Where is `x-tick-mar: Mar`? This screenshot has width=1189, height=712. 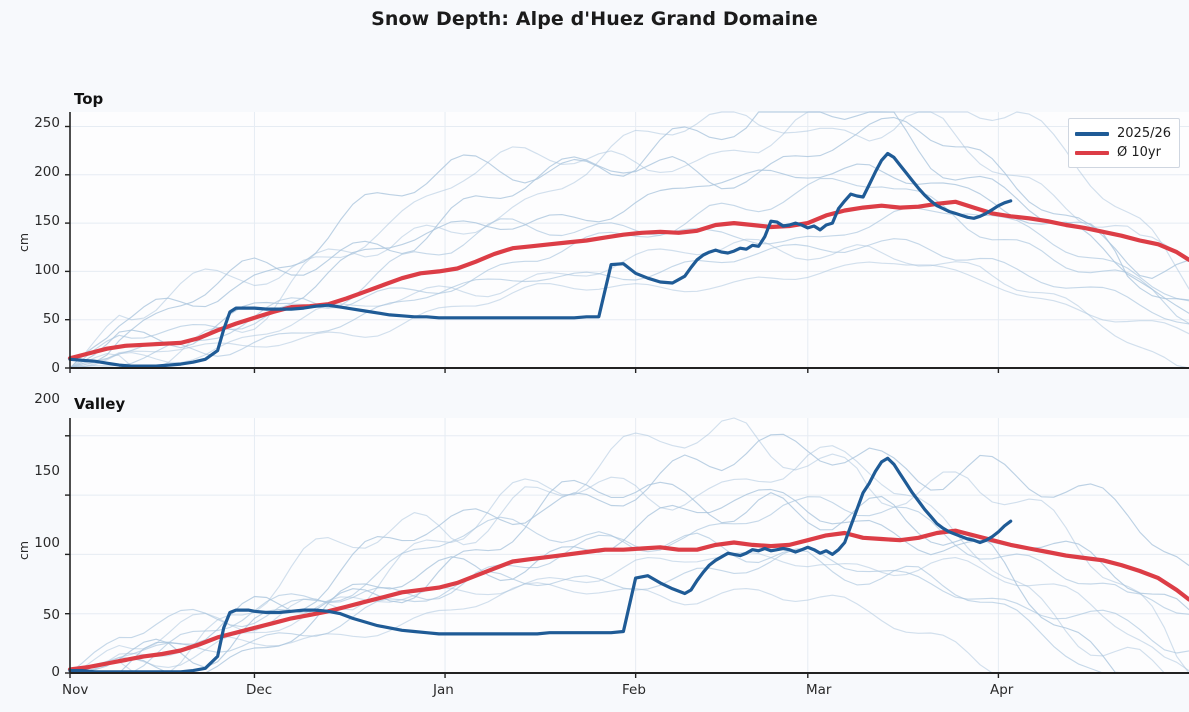 x-tick-mar: Mar is located at coordinates (819, 690).